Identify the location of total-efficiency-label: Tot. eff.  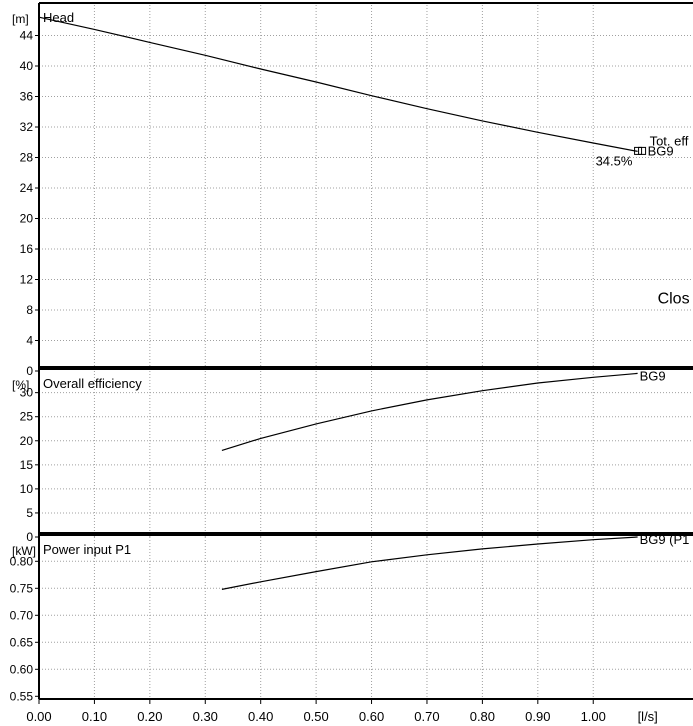
(669, 140).